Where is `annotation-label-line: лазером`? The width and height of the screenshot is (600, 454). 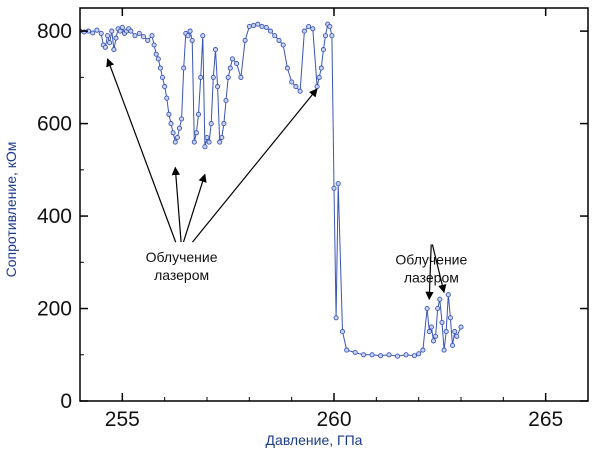 annotation-label-line: лазером is located at coordinates (431, 277).